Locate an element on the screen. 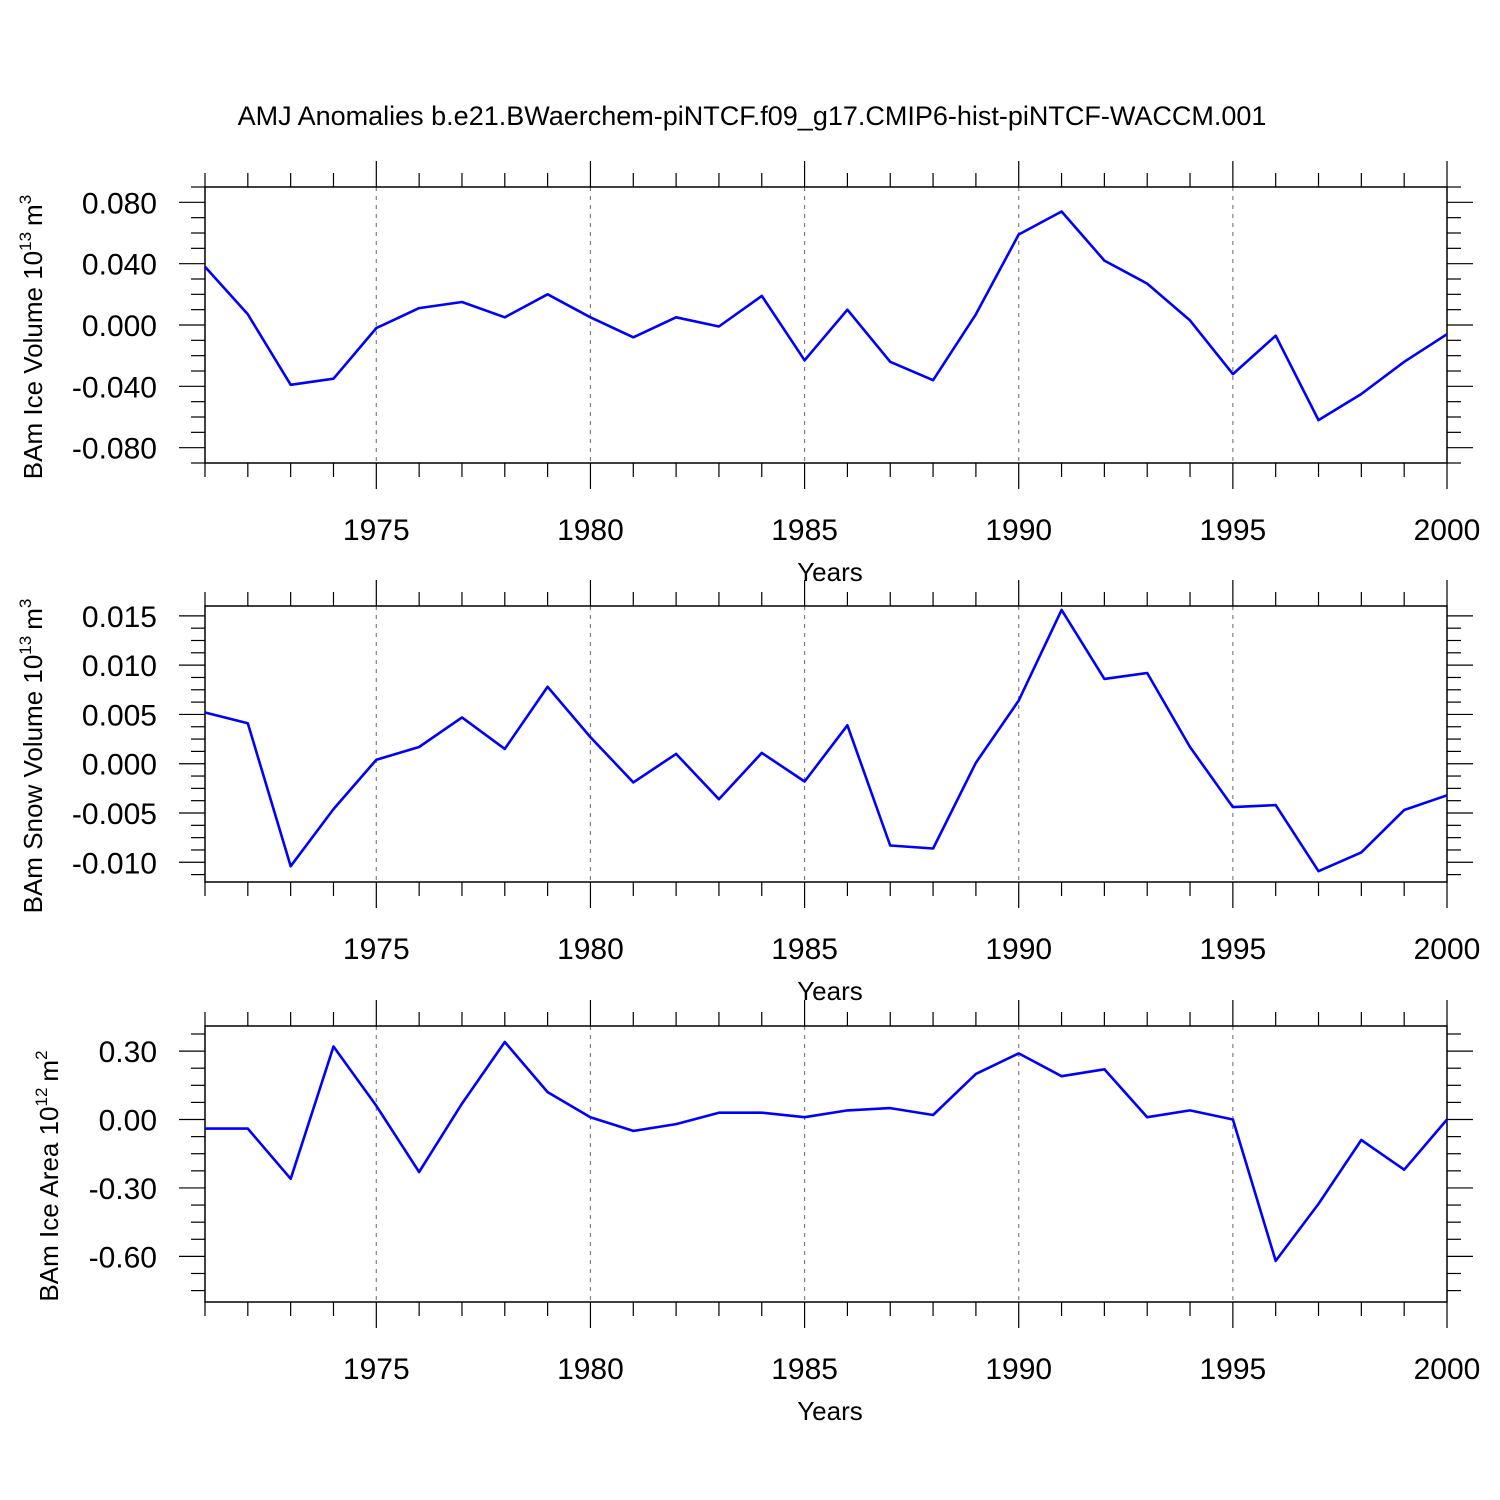 This screenshot has width=1500, height=1500. y-tick-label: 0.00 is located at coordinates (128, 1121).